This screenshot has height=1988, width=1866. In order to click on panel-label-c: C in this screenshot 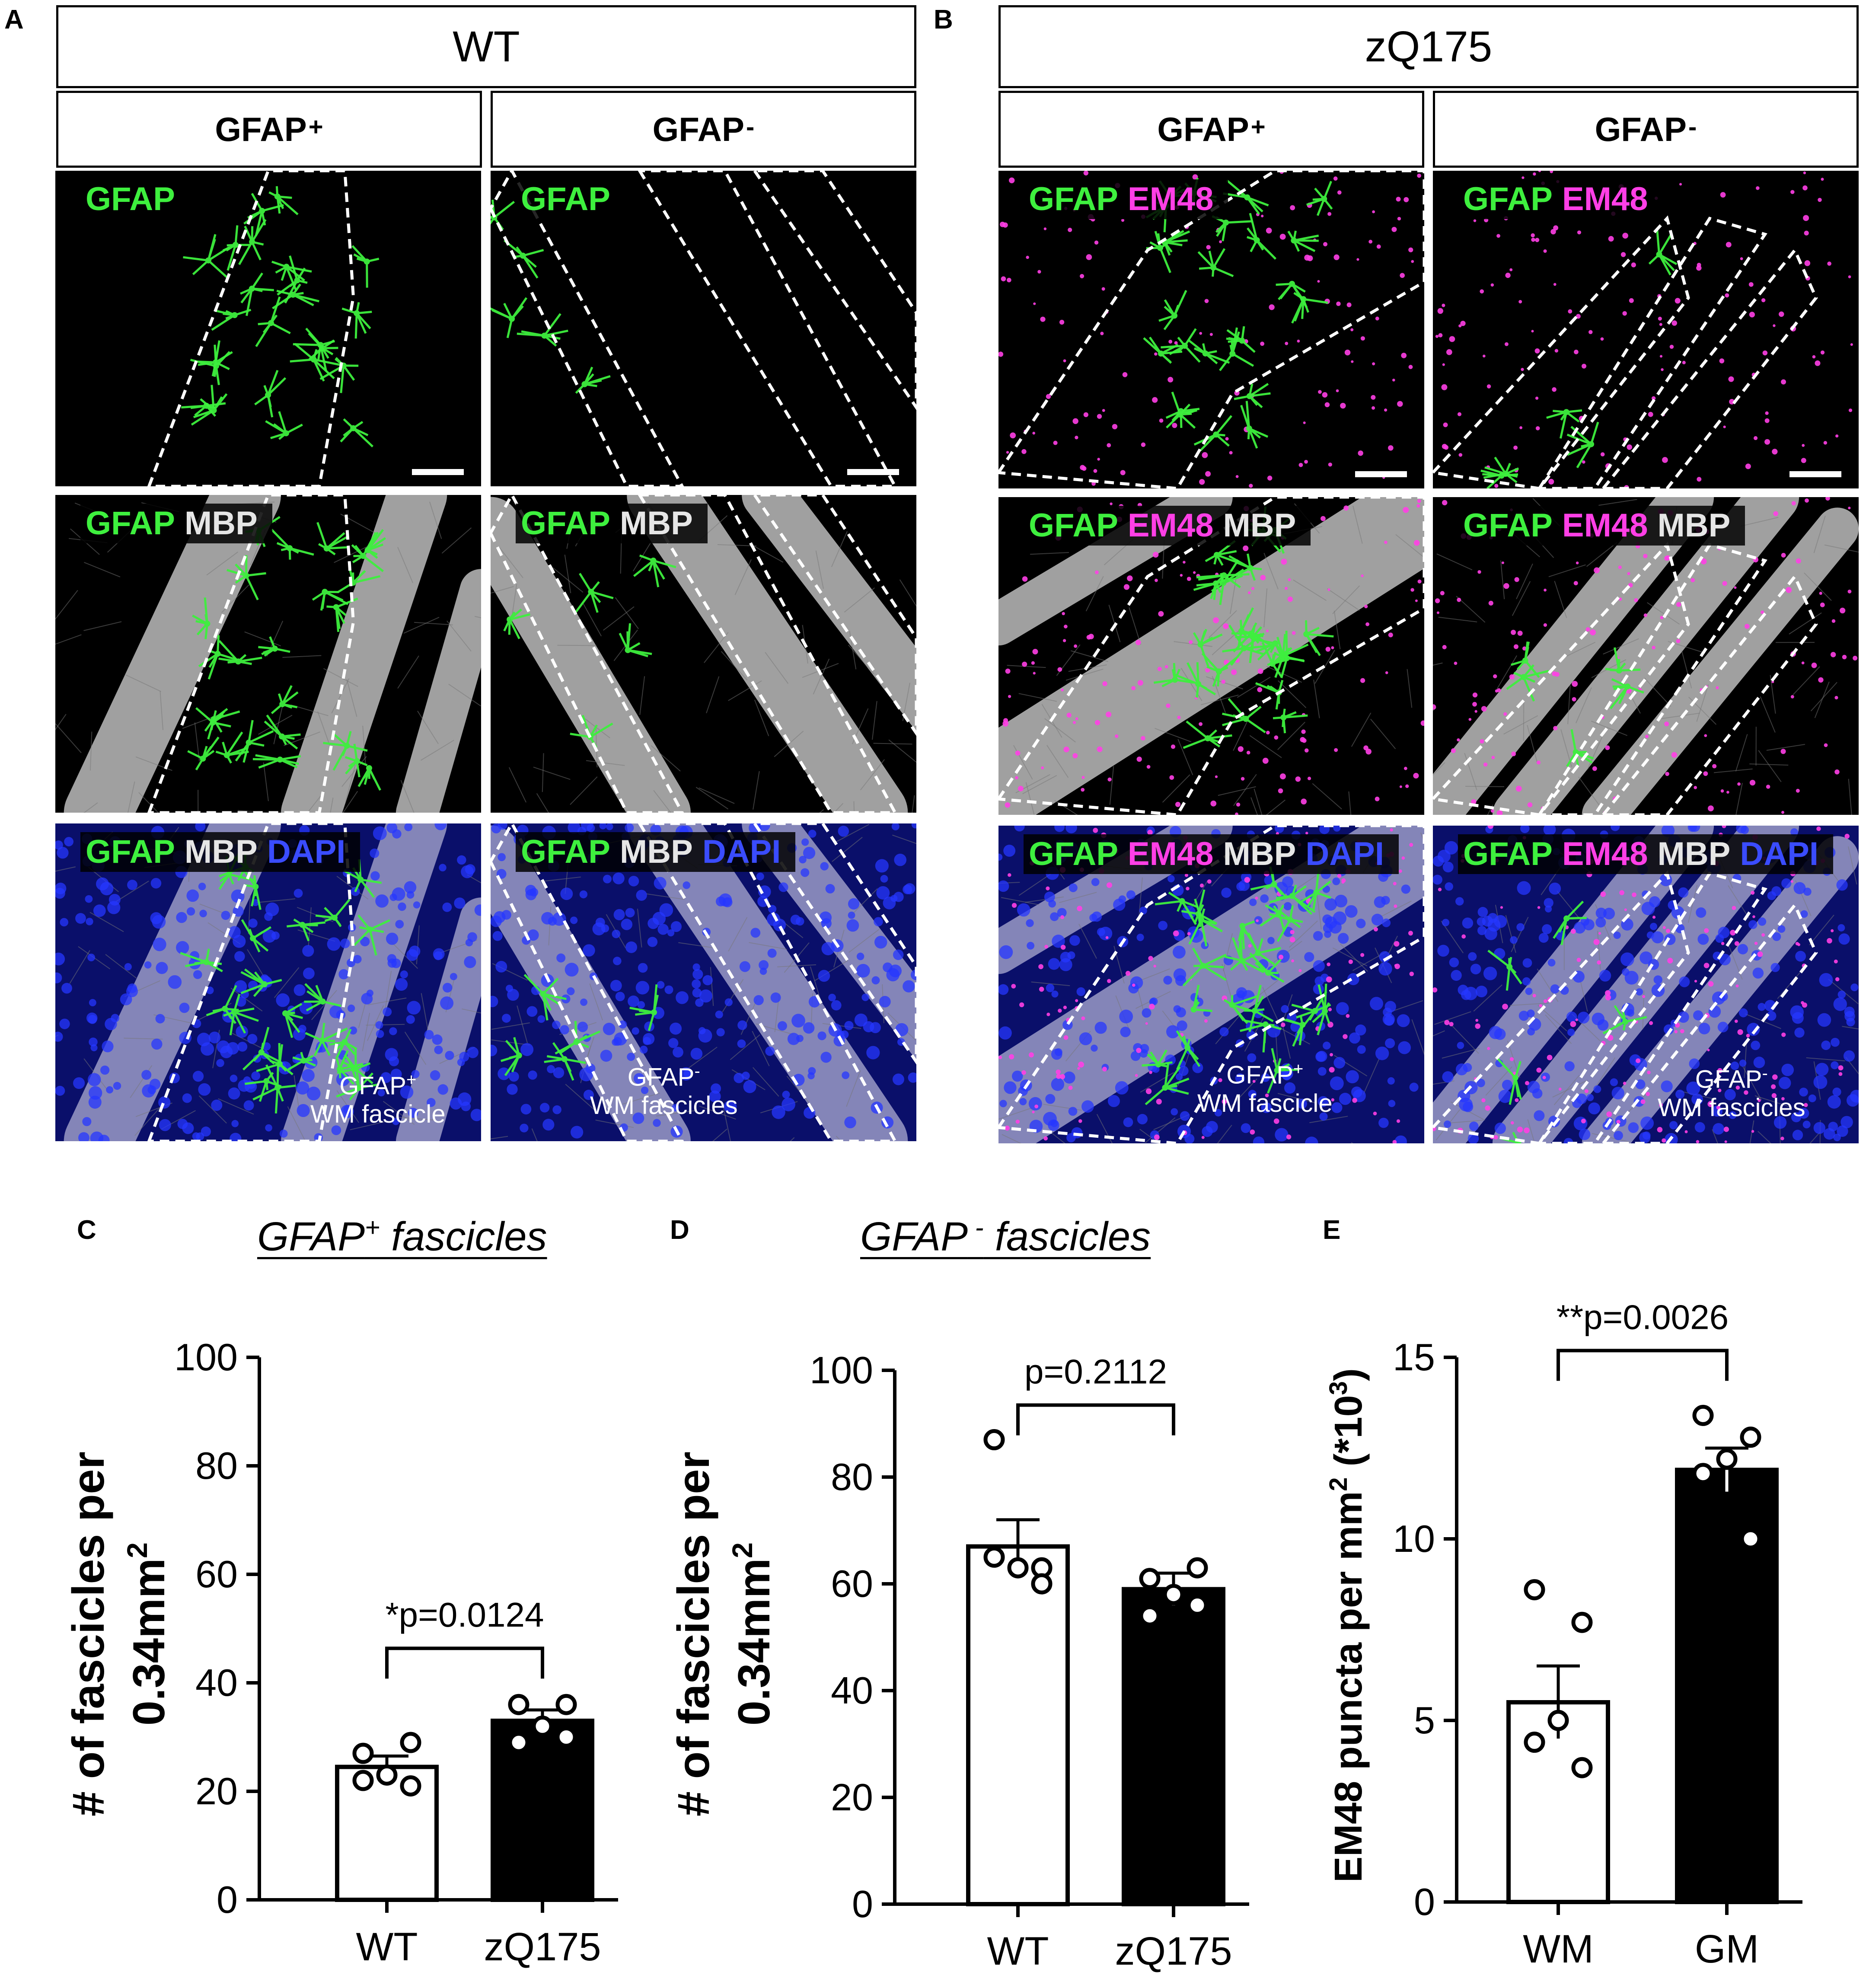, I will do `click(86, 1230)`.